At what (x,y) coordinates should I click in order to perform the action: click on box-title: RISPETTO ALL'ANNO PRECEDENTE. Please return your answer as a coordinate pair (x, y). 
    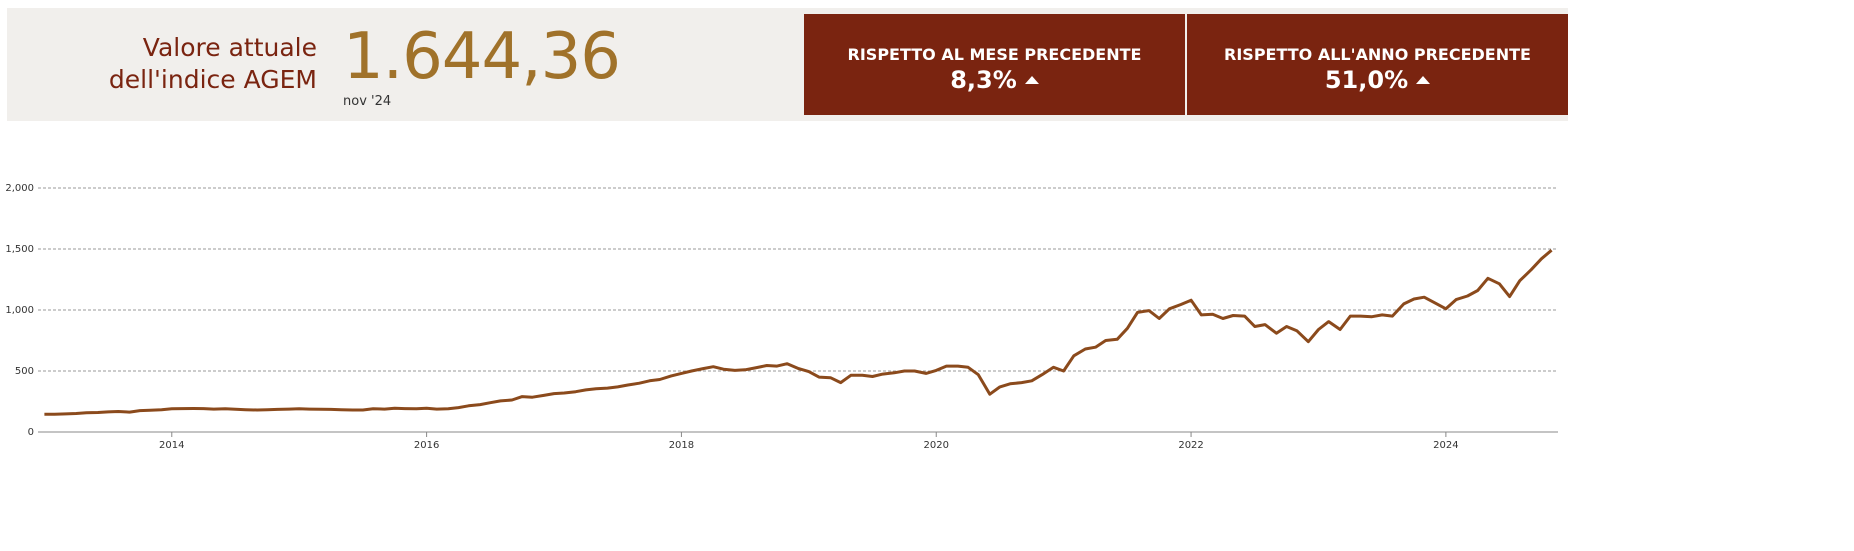
    Looking at the image, I should click on (1377, 54).